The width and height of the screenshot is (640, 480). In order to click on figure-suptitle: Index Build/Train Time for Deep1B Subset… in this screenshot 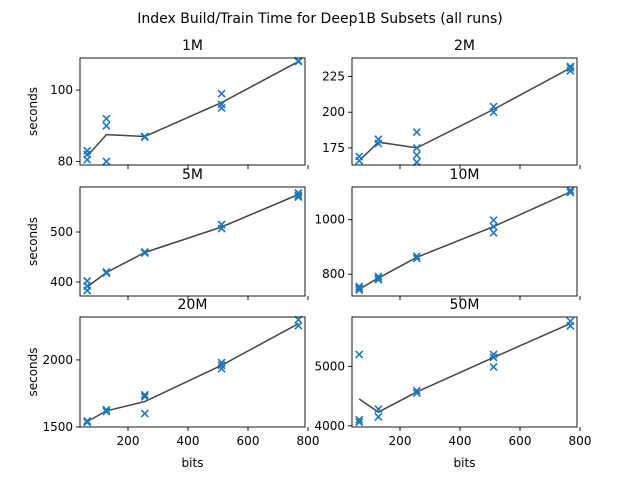, I will do `click(319, 19)`.